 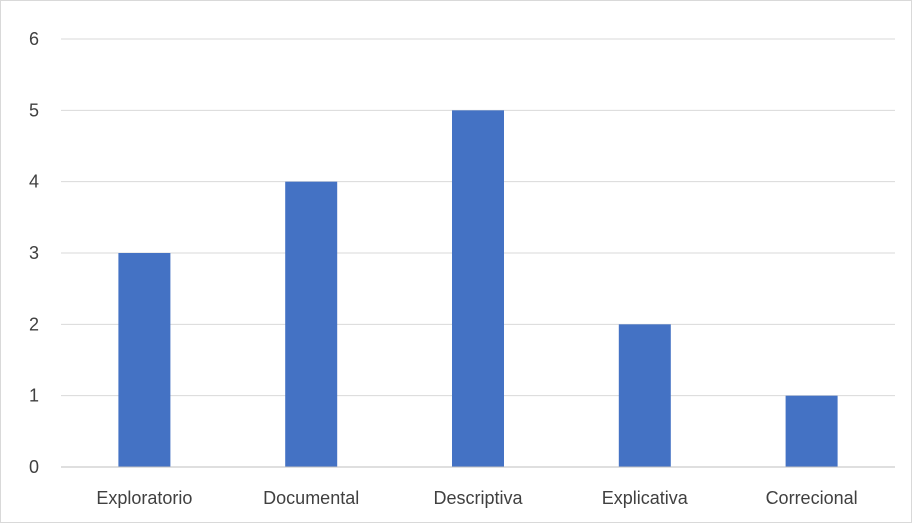 What do you see at coordinates (34, 396) in the screenshot?
I see `y-tick-label: 1` at bounding box center [34, 396].